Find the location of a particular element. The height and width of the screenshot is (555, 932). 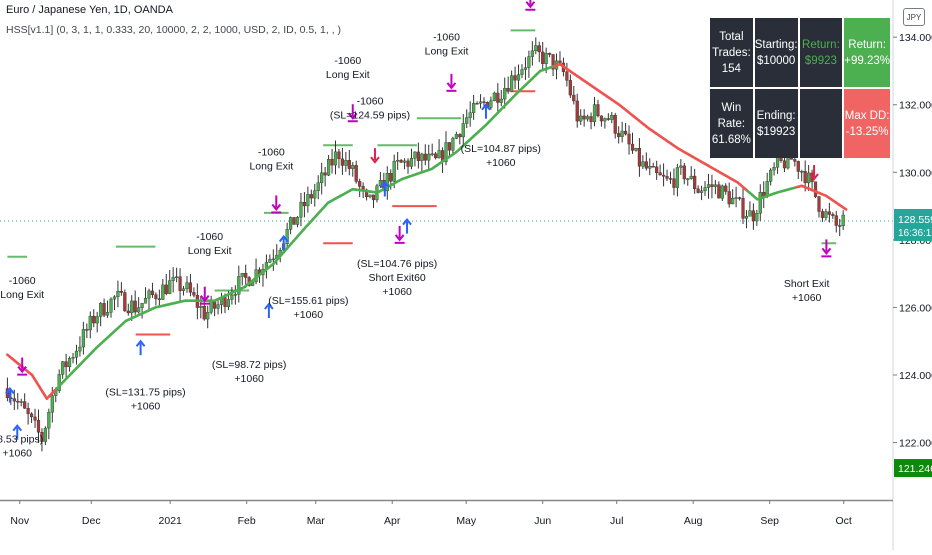

x-tick-label: Sep is located at coordinates (769, 521).